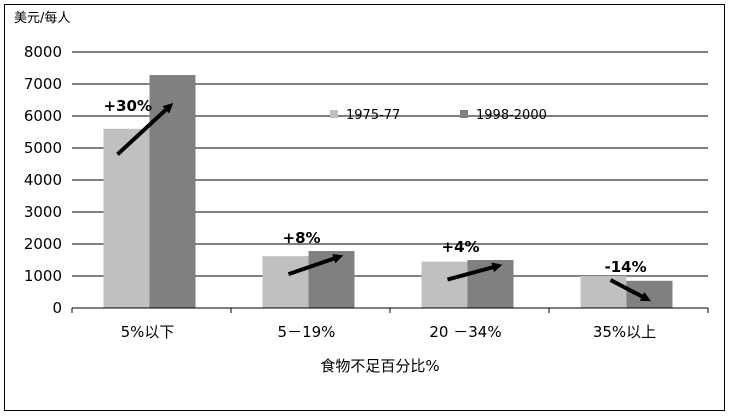 The height and width of the screenshot is (417, 731). Describe the element at coordinates (43, 276) in the screenshot. I see `y-tick-label: 1000` at that location.